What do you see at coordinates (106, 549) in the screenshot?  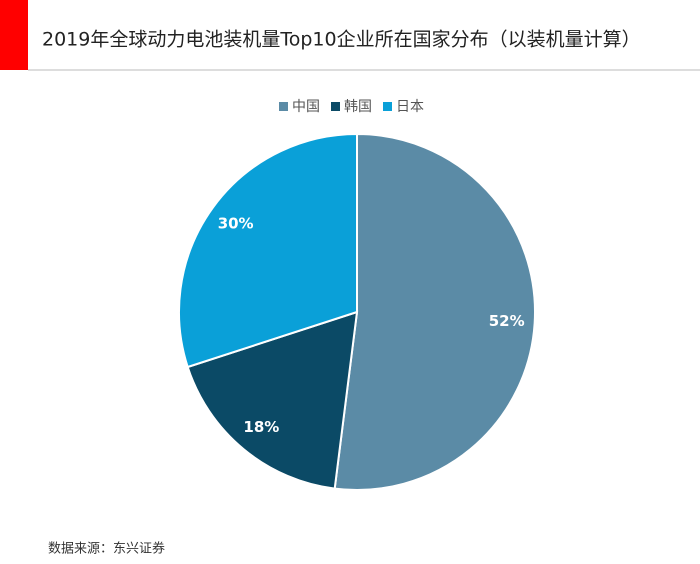 I see `source-note: 数据来源：东兴证券` at bounding box center [106, 549].